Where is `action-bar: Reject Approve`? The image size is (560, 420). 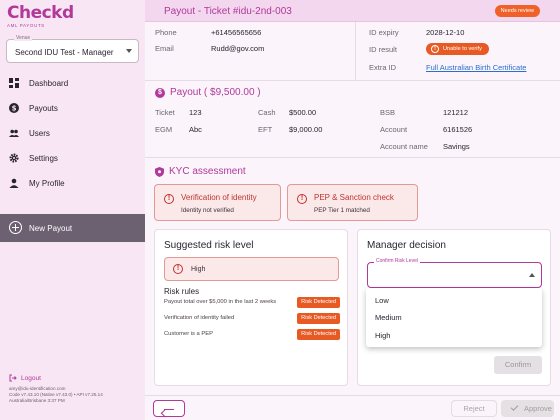 action-bar: Reject Approve is located at coordinates (352, 407).